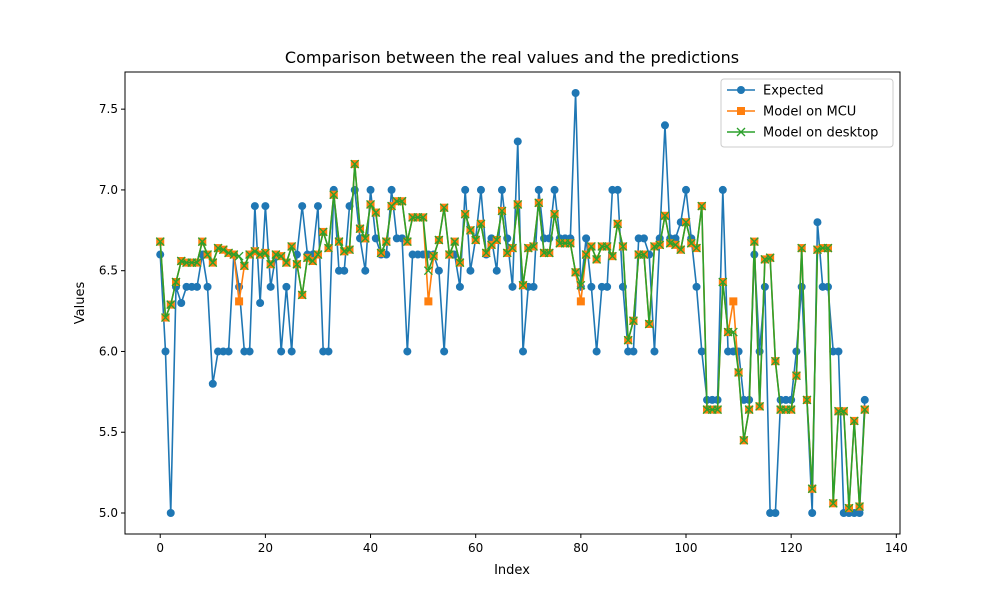 The width and height of the screenshot is (1000, 600). I want to click on y-tick-label: 5.5, so click(108, 432).